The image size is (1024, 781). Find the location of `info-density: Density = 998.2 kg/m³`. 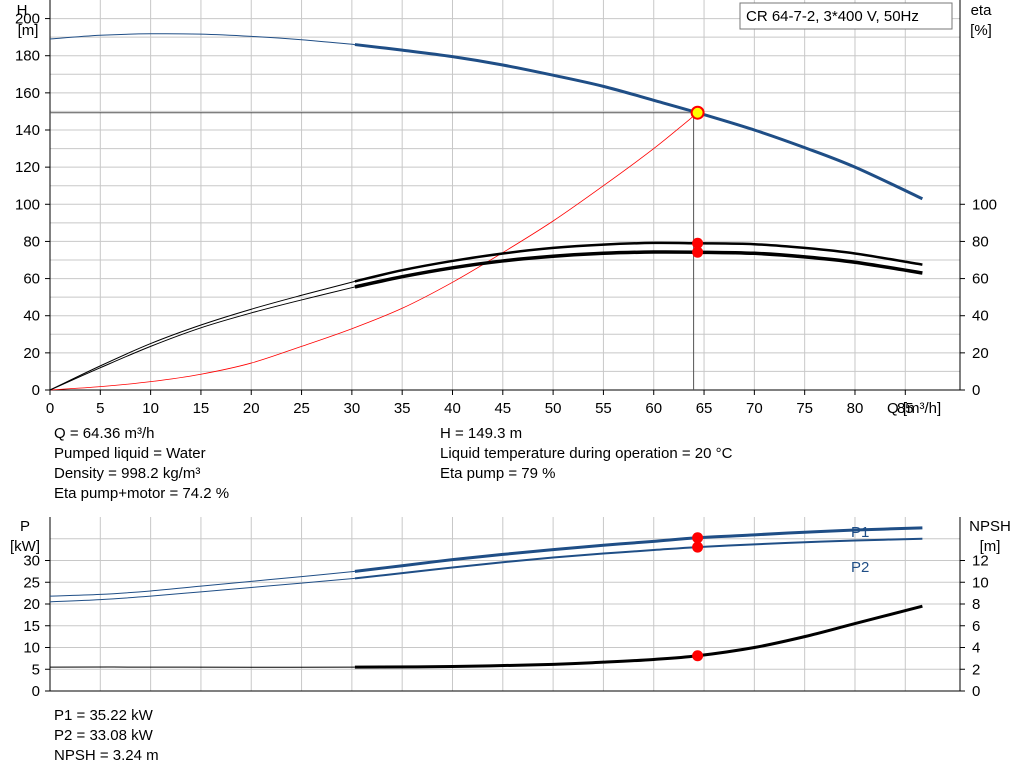

info-density: Density = 998.2 kg/m³ is located at coordinates (127, 473).